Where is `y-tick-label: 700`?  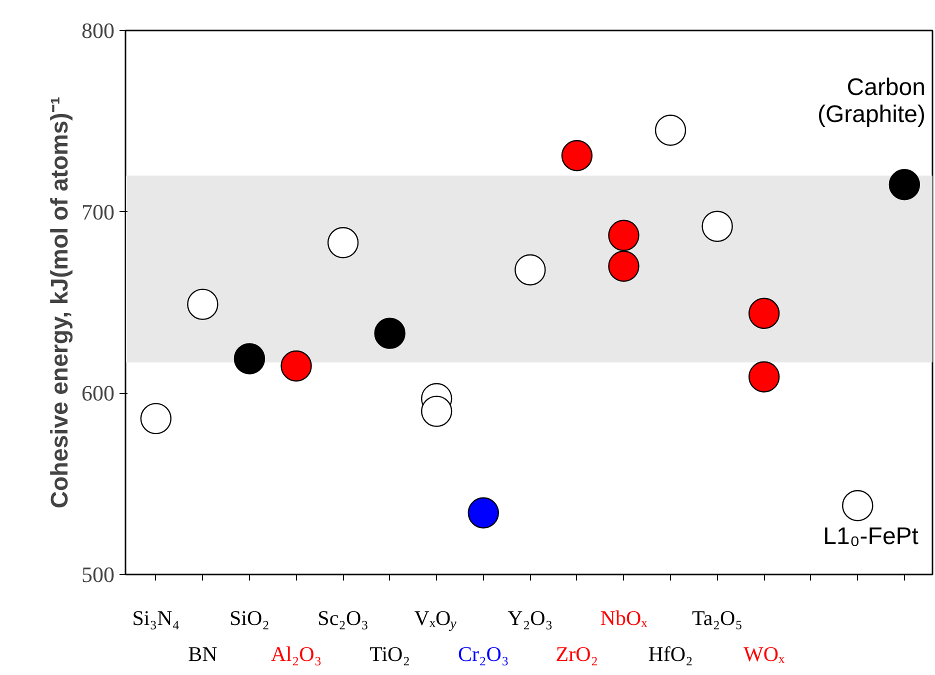
y-tick-label: 700 is located at coordinates (98, 211).